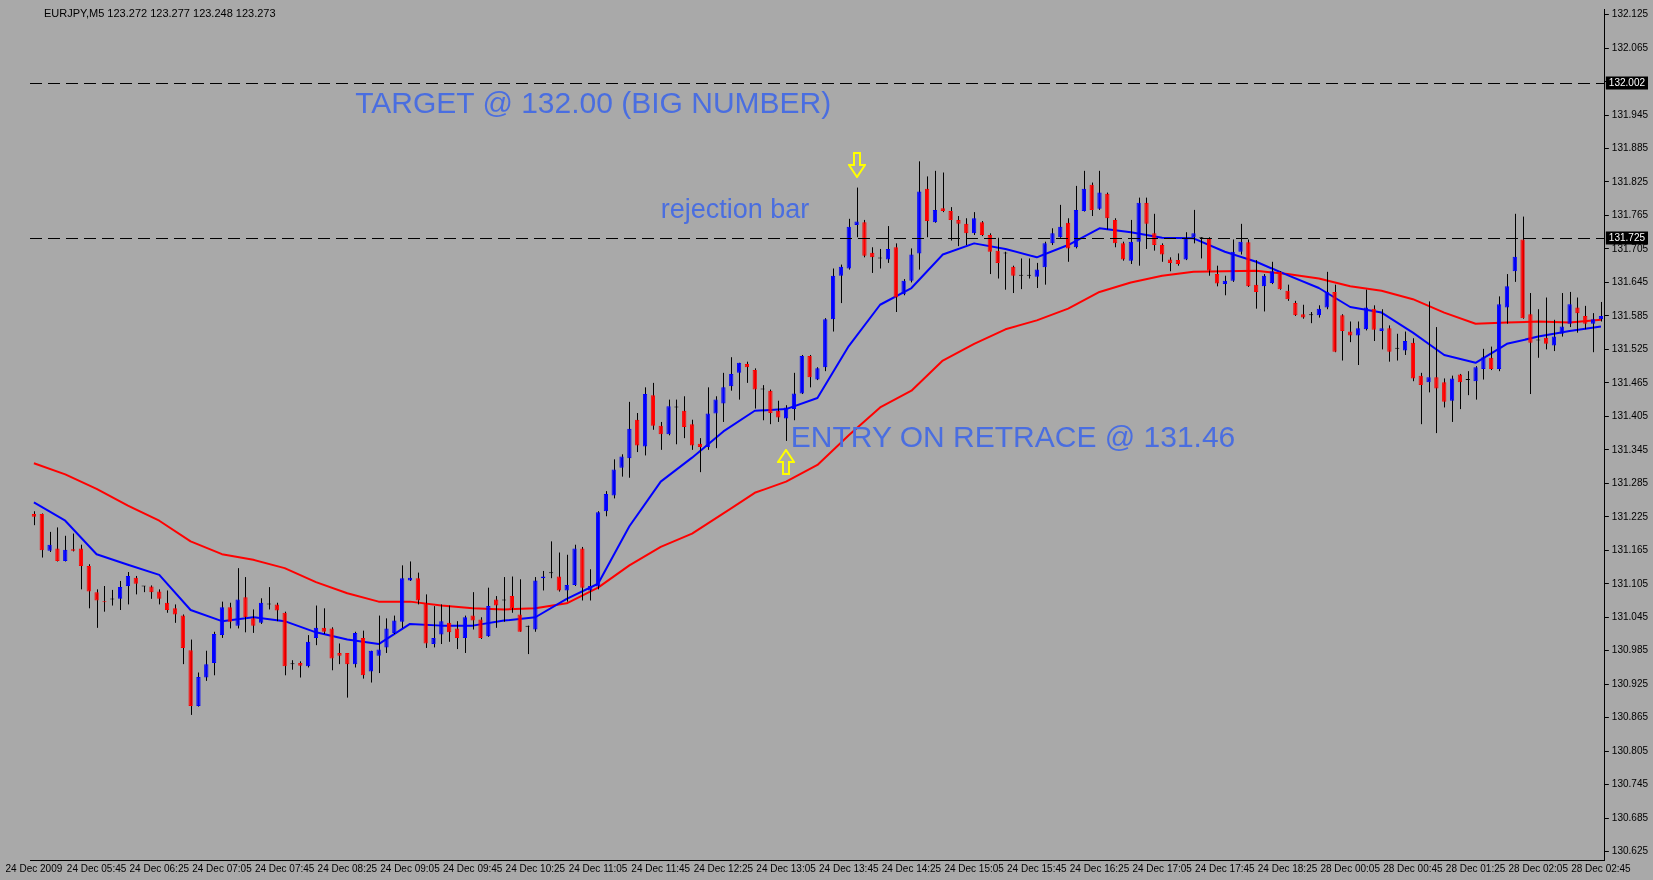 The image size is (1653, 880). What do you see at coordinates (1630, 215) in the screenshot?
I see `y-tick-label: 131.765` at bounding box center [1630, 215].